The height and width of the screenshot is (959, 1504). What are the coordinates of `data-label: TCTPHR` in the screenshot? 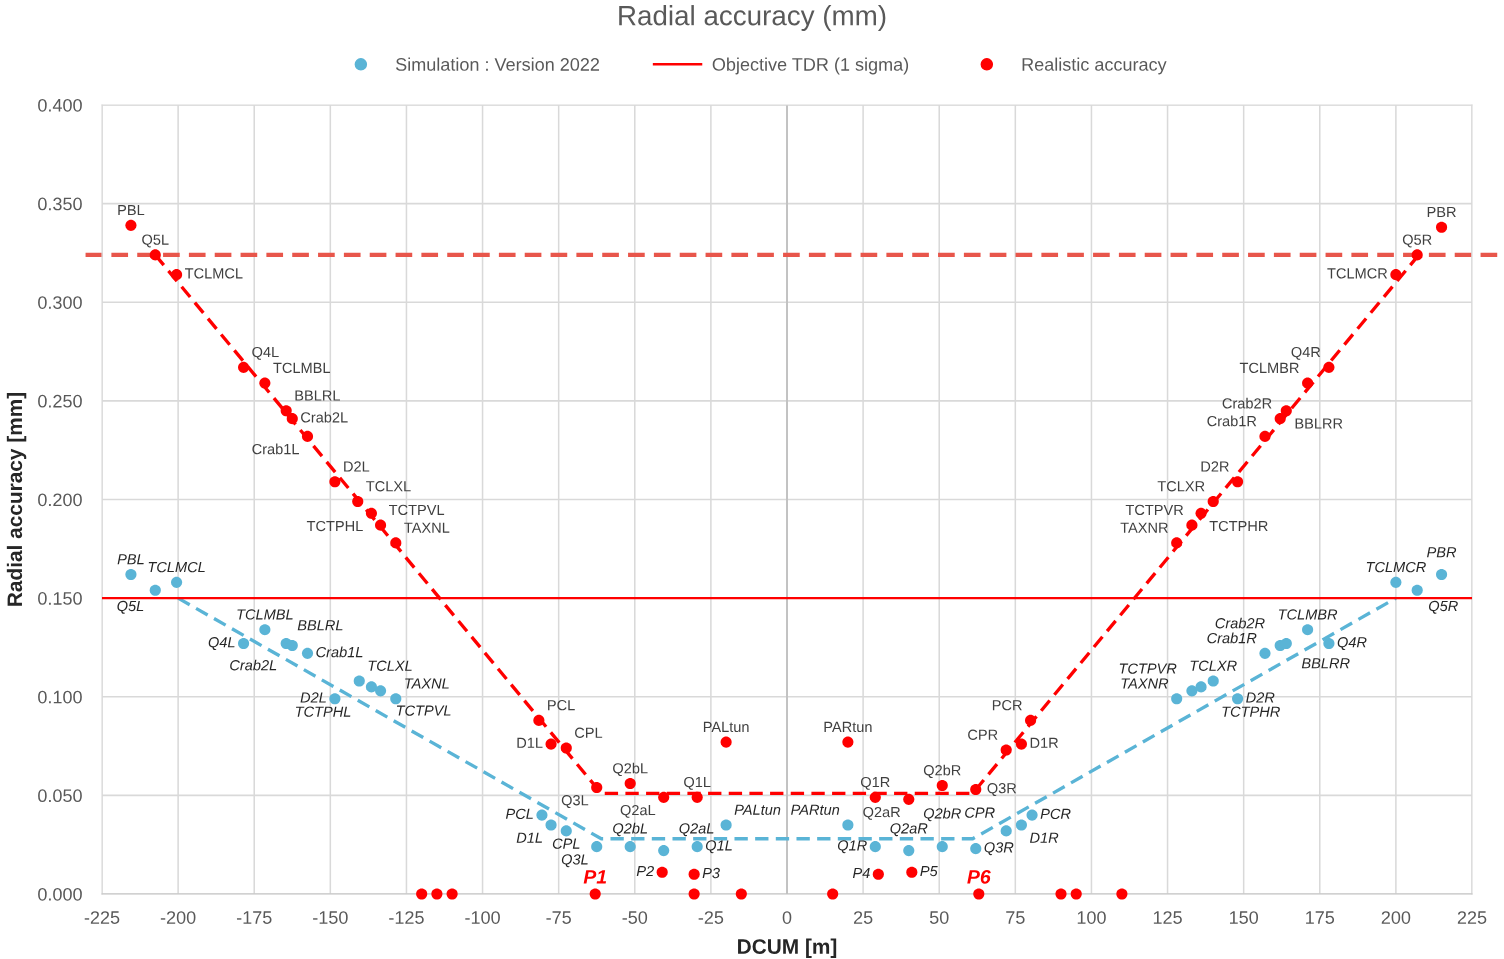 It's located at (1251, 711).